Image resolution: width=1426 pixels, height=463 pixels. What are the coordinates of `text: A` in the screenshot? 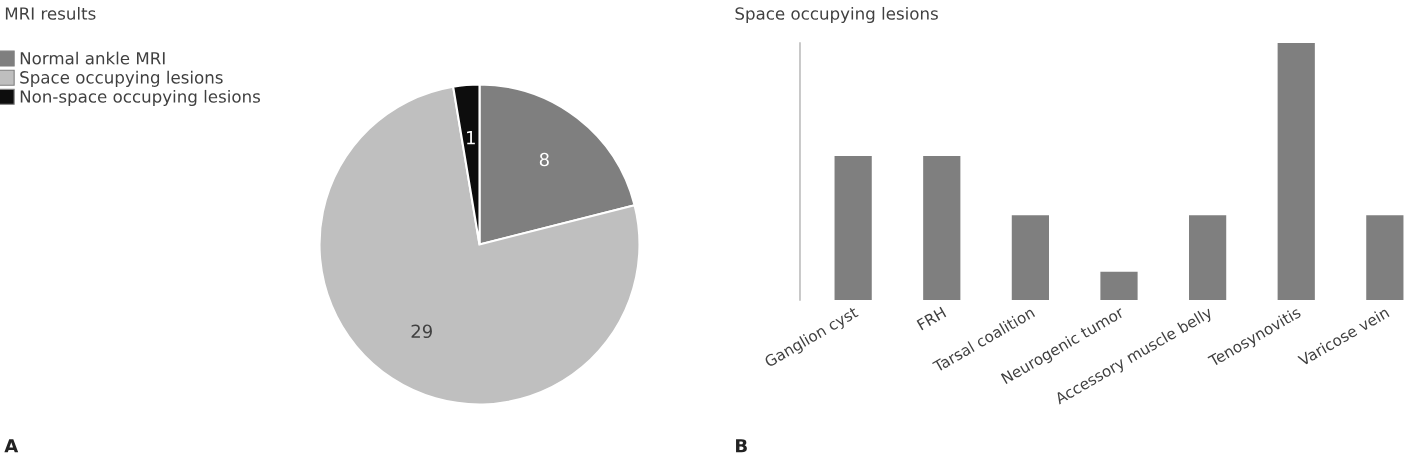 It's located at (11, 446).